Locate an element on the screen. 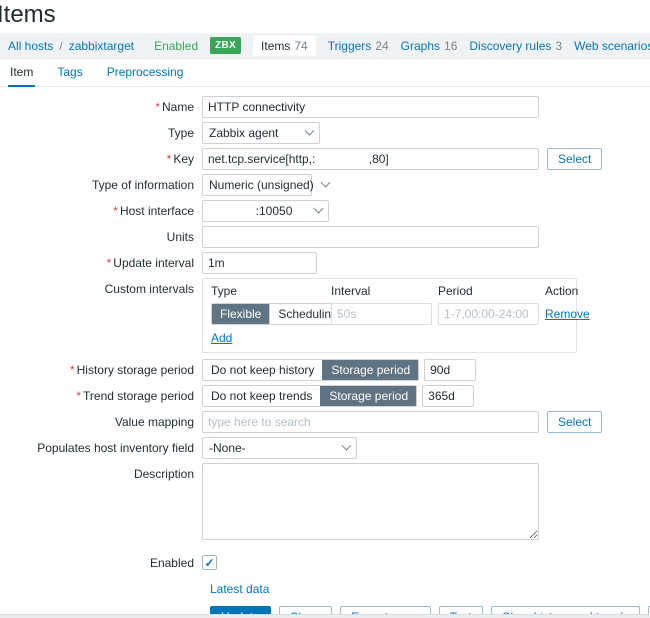 This screenshot has height=618, width=650. trend-storage-input is located at coordinates (448, 396).